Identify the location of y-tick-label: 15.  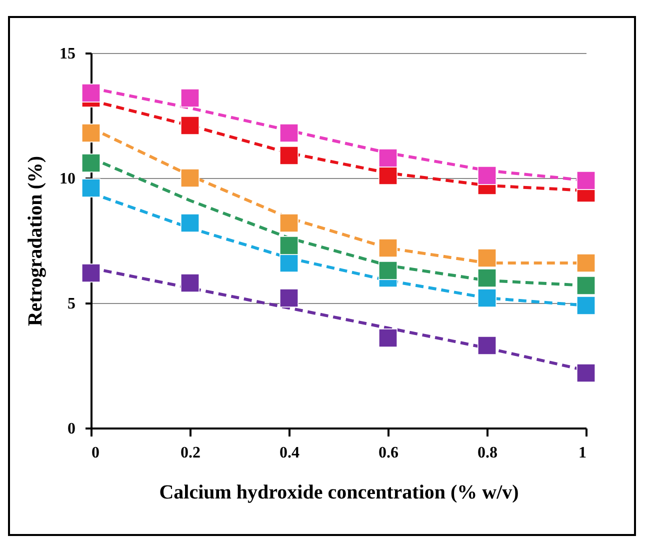
(68, 54).